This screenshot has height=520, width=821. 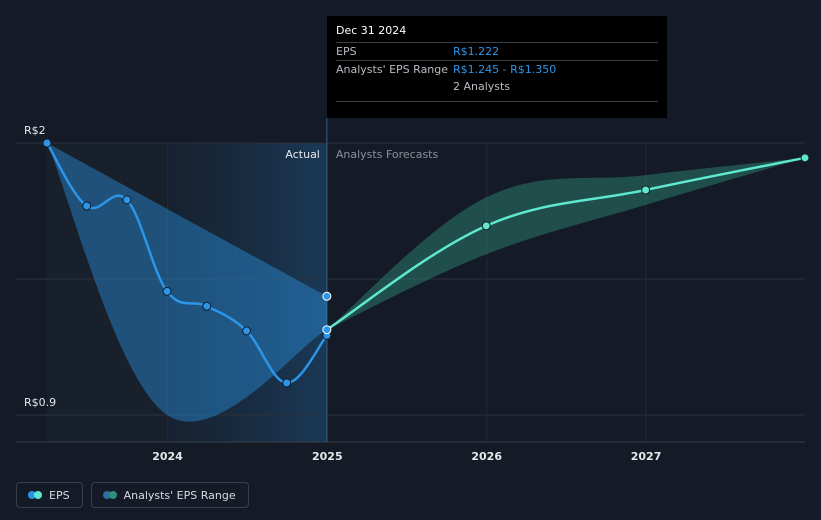 I want to click on eps-legend-icon, so click(x=35, y=495).